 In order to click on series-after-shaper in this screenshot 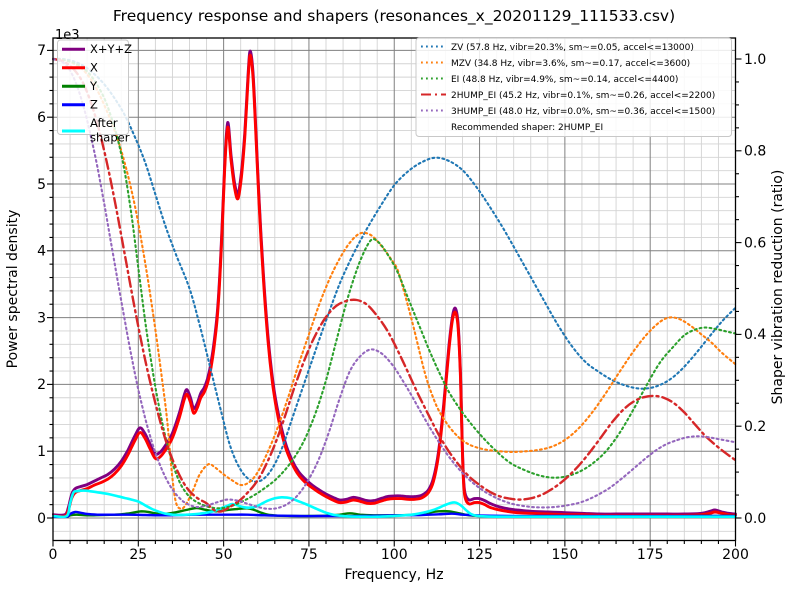, I will do `click(394, 504)`.